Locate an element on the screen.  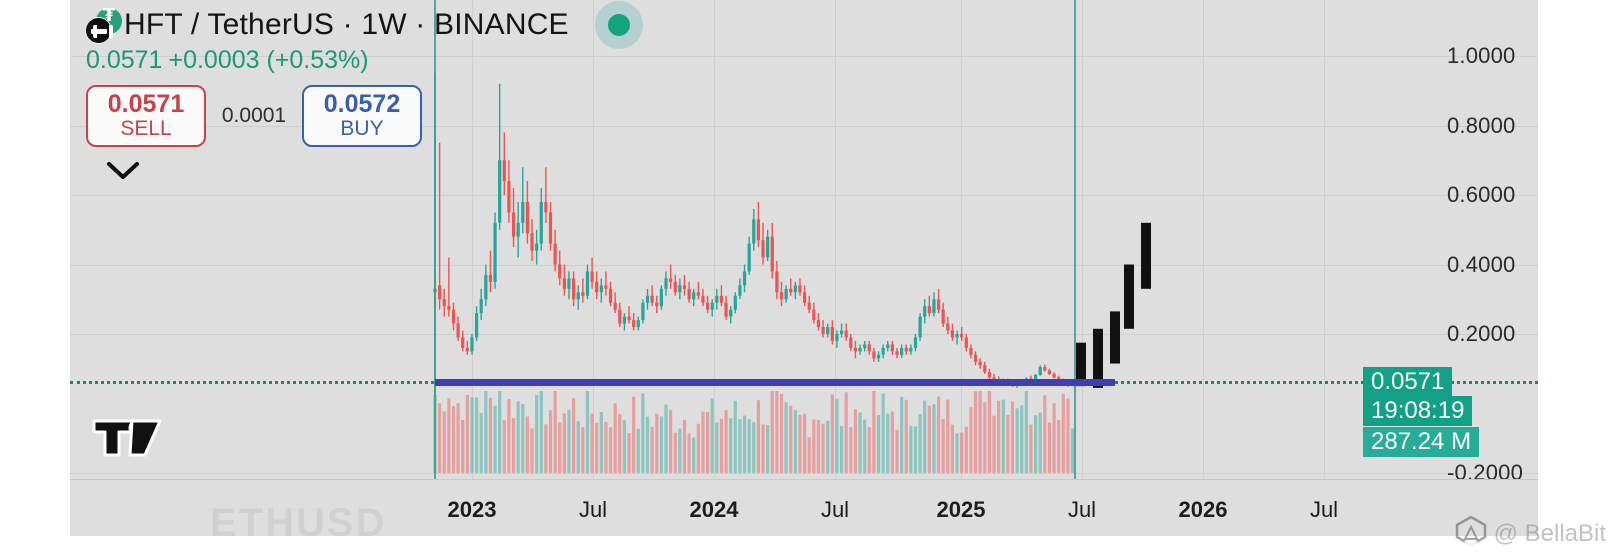
chevron-down-icon is located at coordinates (123, 171).